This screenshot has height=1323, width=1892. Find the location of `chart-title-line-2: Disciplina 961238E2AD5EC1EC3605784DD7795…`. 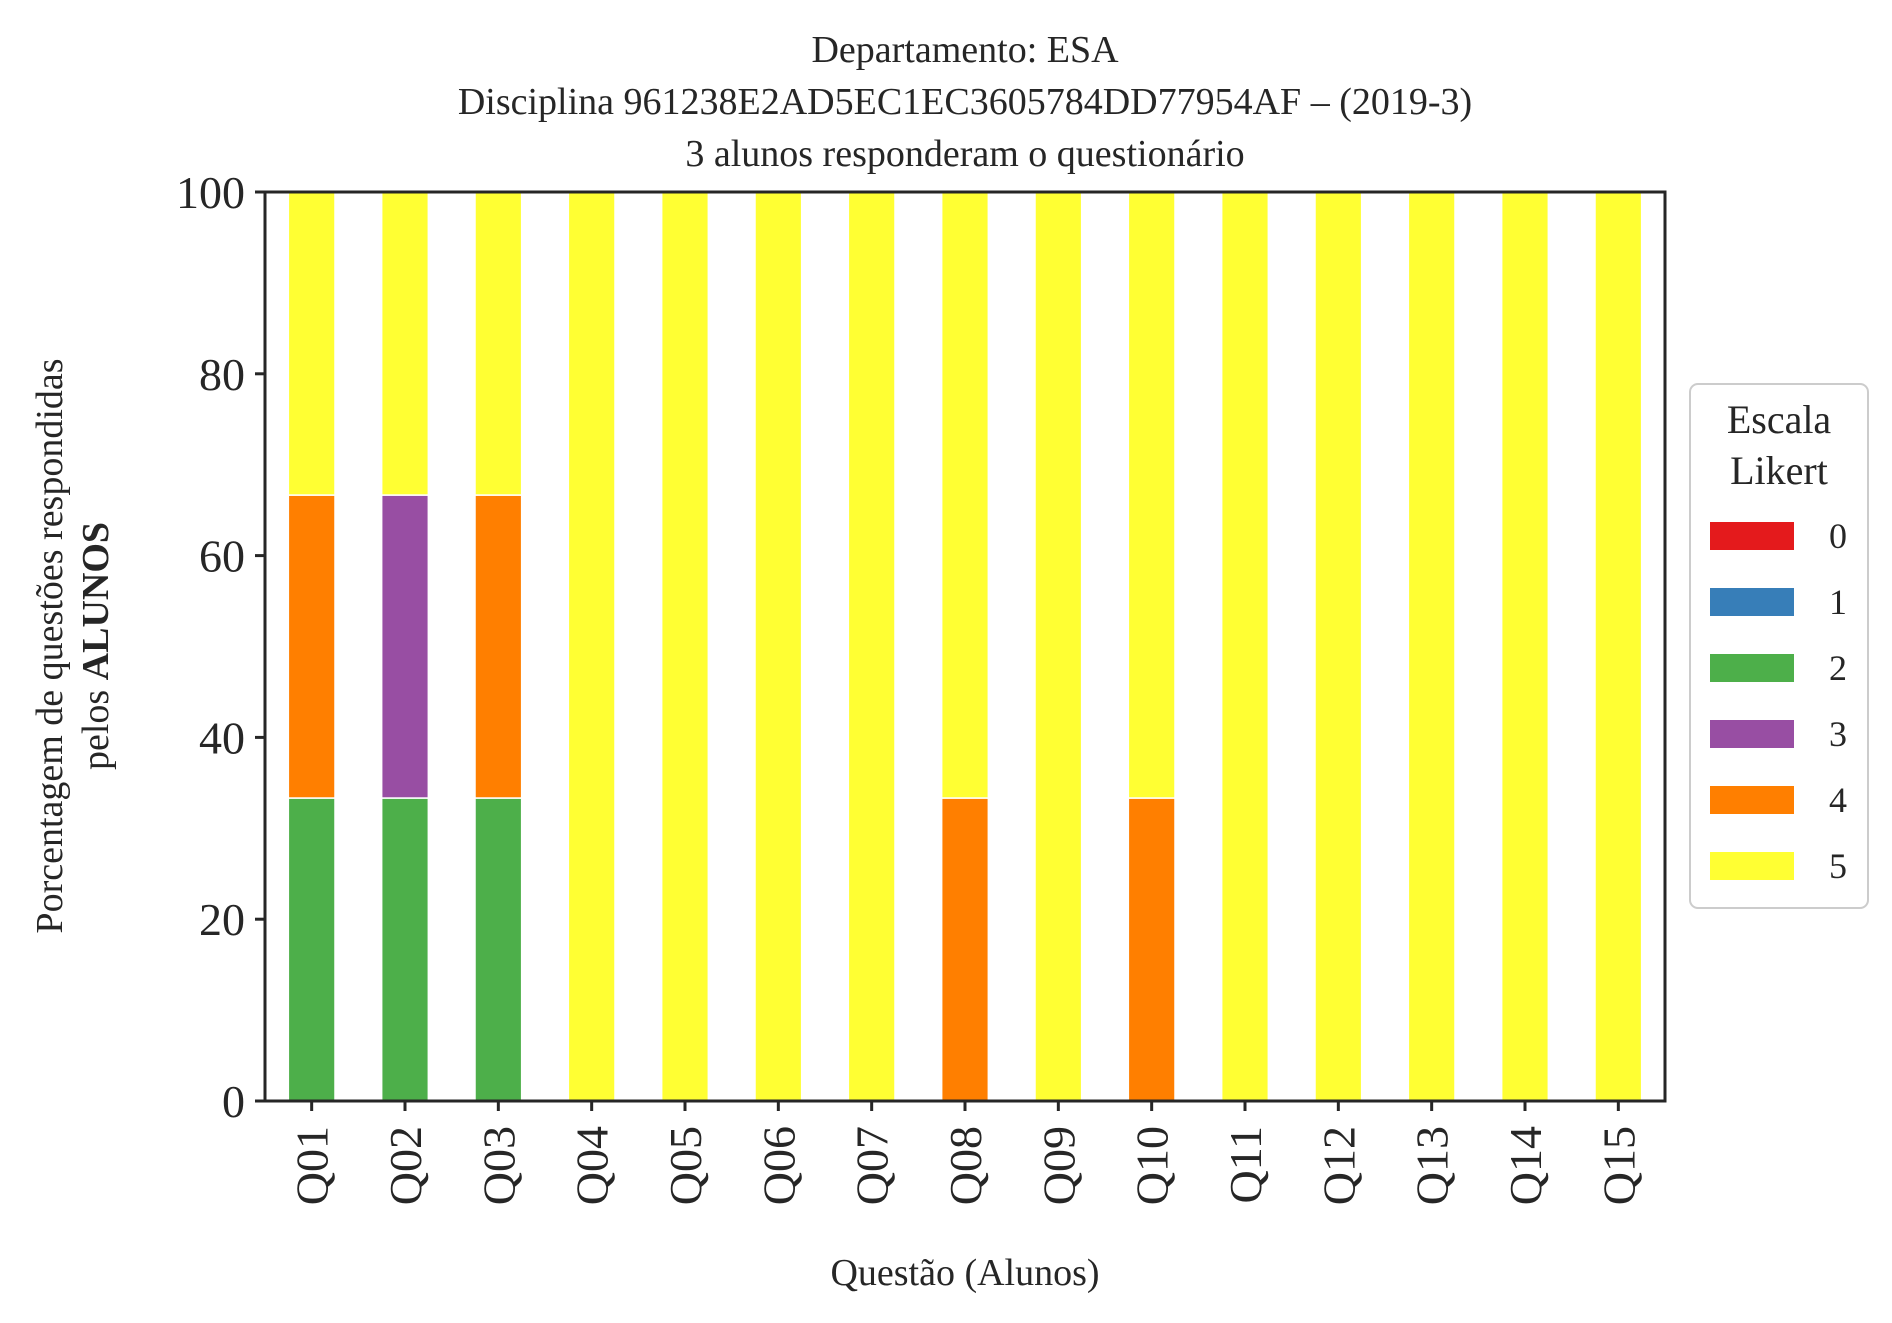

chart-title-line-2: Disciplina 961238E2AD5EC1EC3605784DD7795… is located at coordinates (965, 102).